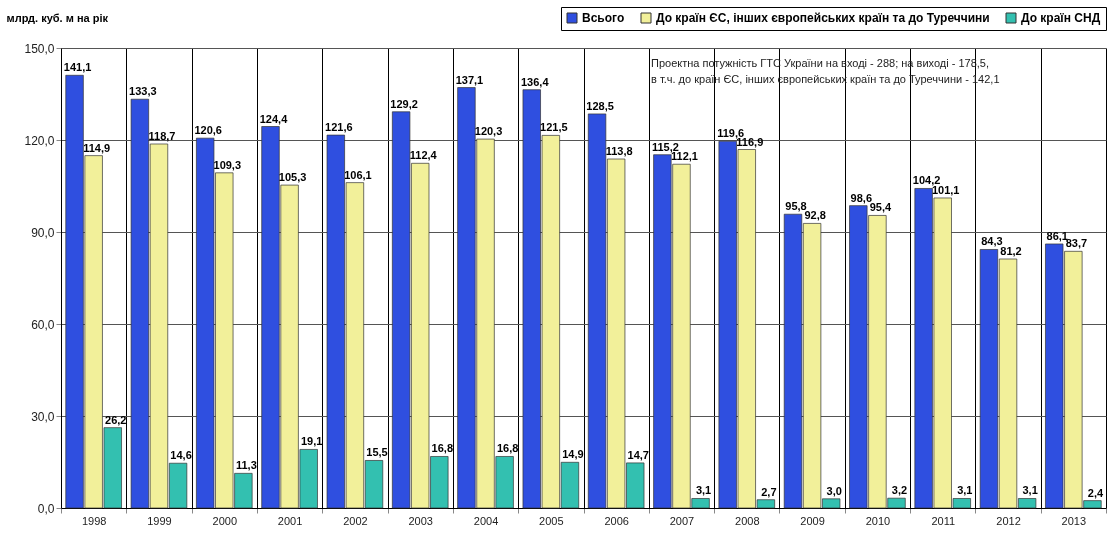 The image size is (1113, 543). I want to click on data-label: 120,3, so click(488, 131).